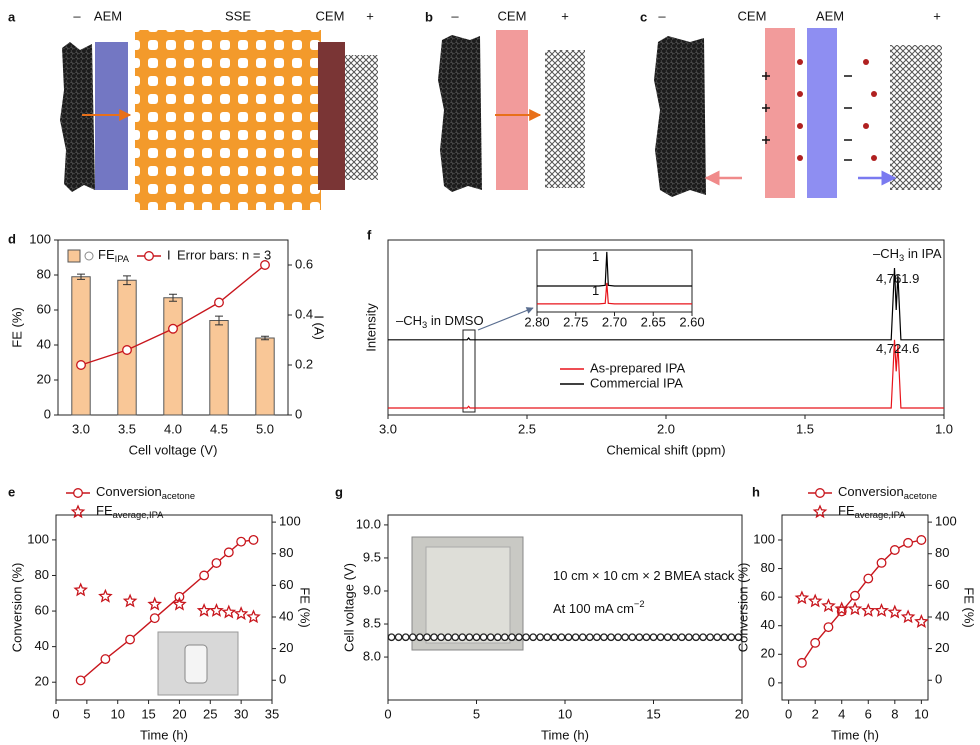 The height and width of the screenshot is (745, 980). I want to click on y2-axis-label: FE (%), so click(305, 607).